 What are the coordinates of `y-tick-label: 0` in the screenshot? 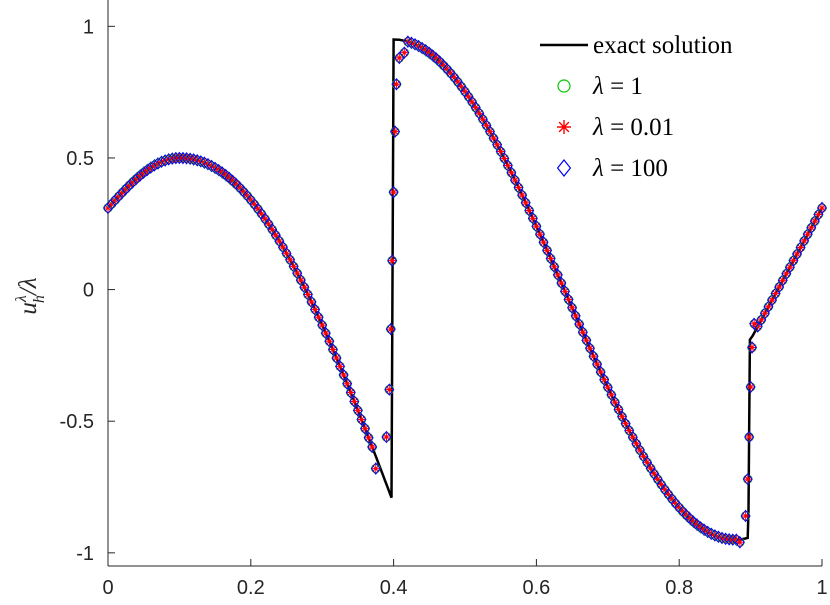 It's located at (88, 291).